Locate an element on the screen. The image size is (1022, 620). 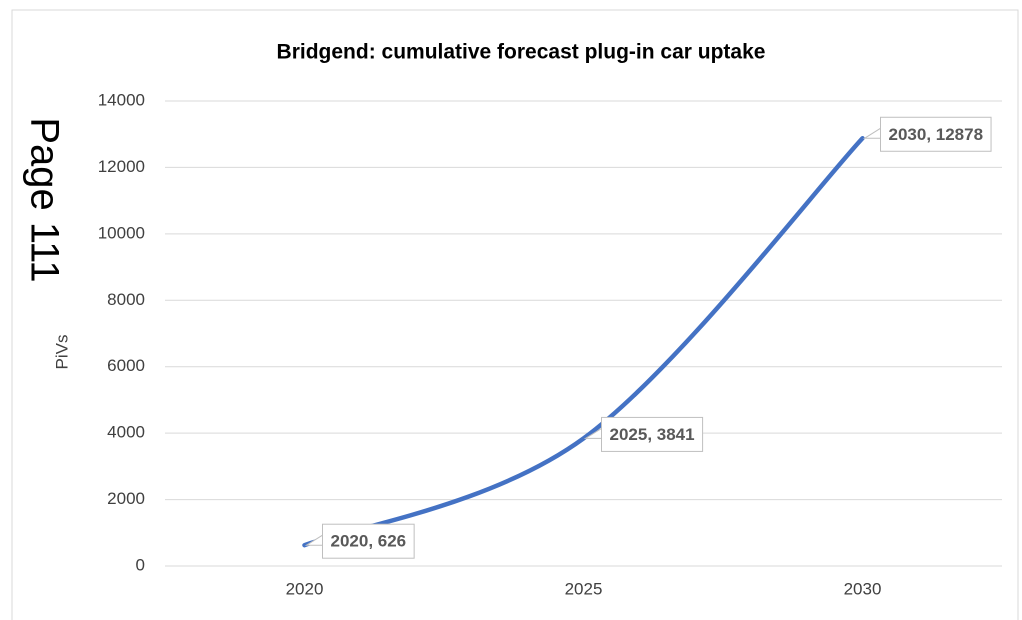
y-tick-label: 14000 is located at coordinates (121, 99).